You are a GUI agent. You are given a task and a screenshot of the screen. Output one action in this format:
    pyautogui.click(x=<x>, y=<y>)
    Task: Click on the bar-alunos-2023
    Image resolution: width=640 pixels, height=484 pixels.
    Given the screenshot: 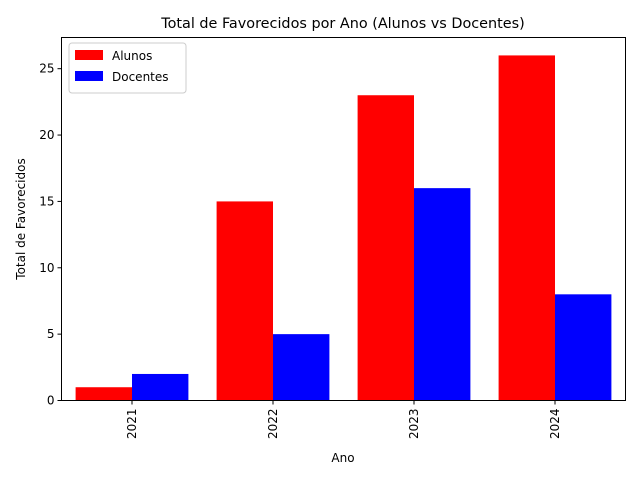 What is the action you would take?
    pyautogui.click(x=385, y=248)
    